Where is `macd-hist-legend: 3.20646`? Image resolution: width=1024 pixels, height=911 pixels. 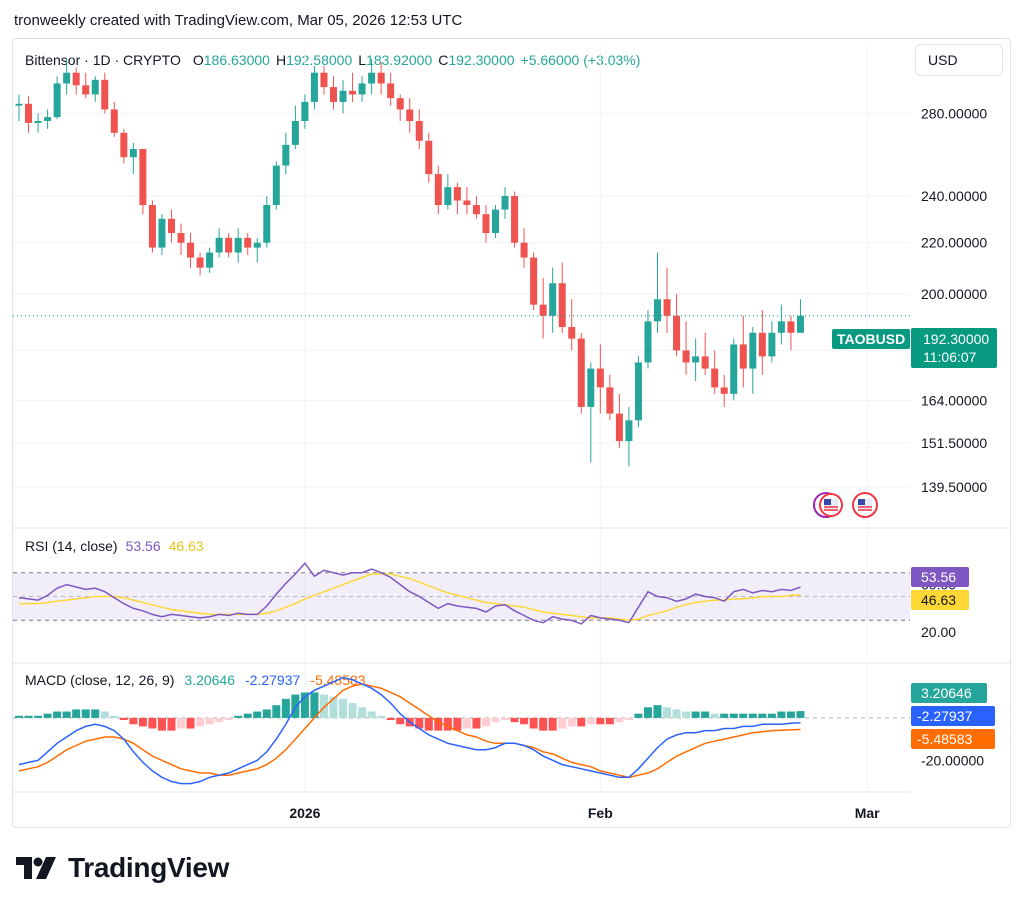 macd-hist-legend: 3.20646 is located at coordinates (209, 680).